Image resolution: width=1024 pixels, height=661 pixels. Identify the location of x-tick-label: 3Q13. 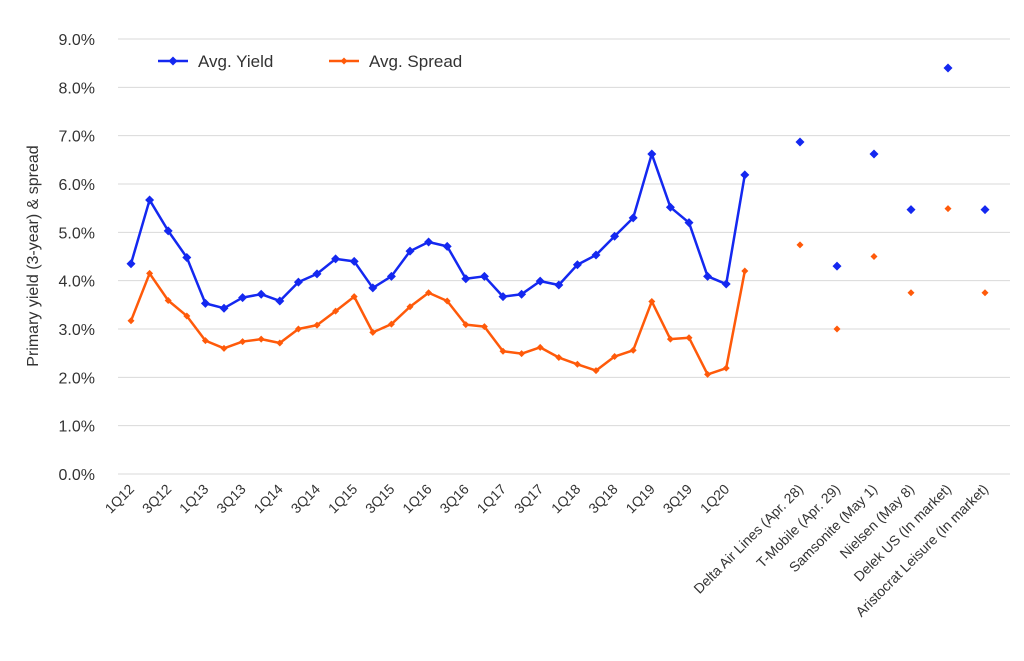
(231, 499).